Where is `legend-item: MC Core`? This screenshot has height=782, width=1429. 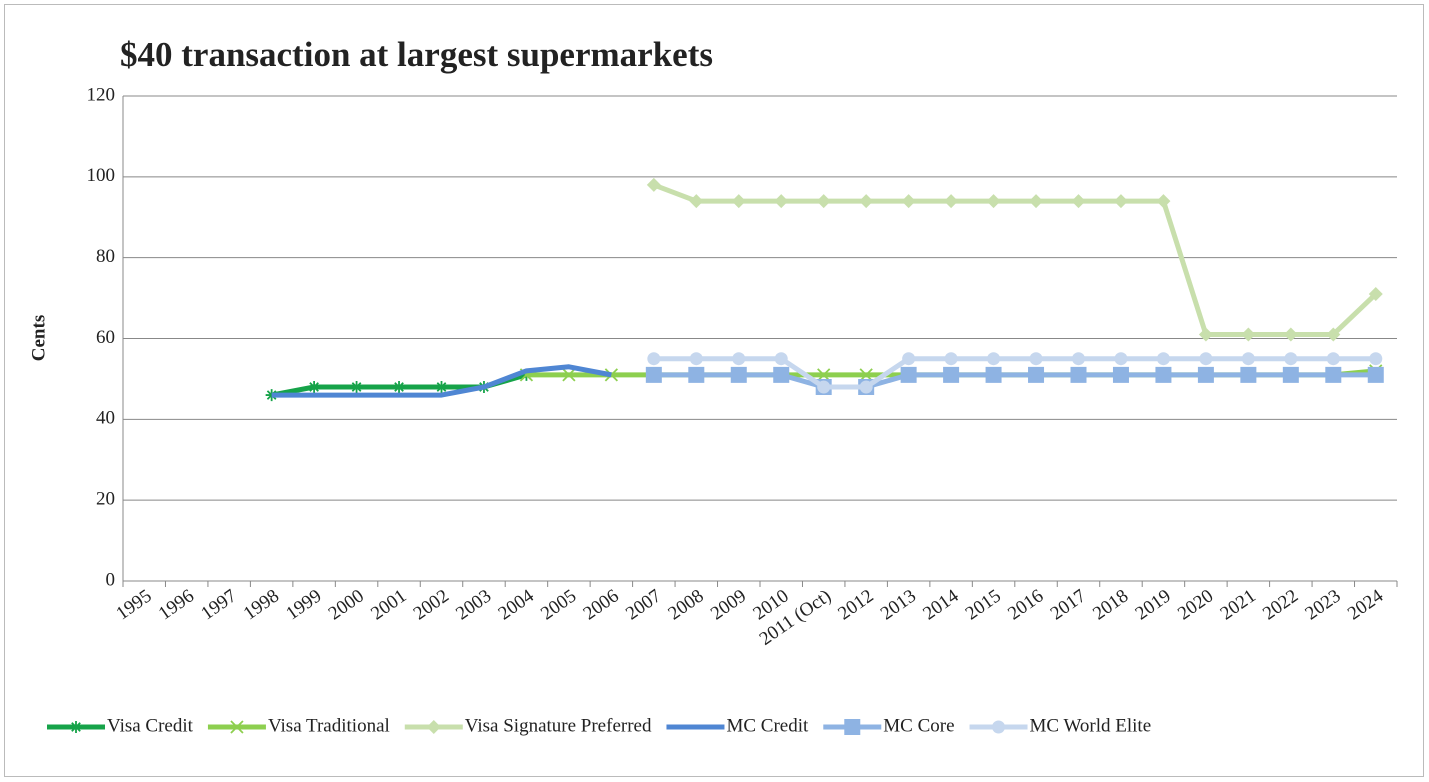
legend-item: MC Core is located at coordinates (889, 725).